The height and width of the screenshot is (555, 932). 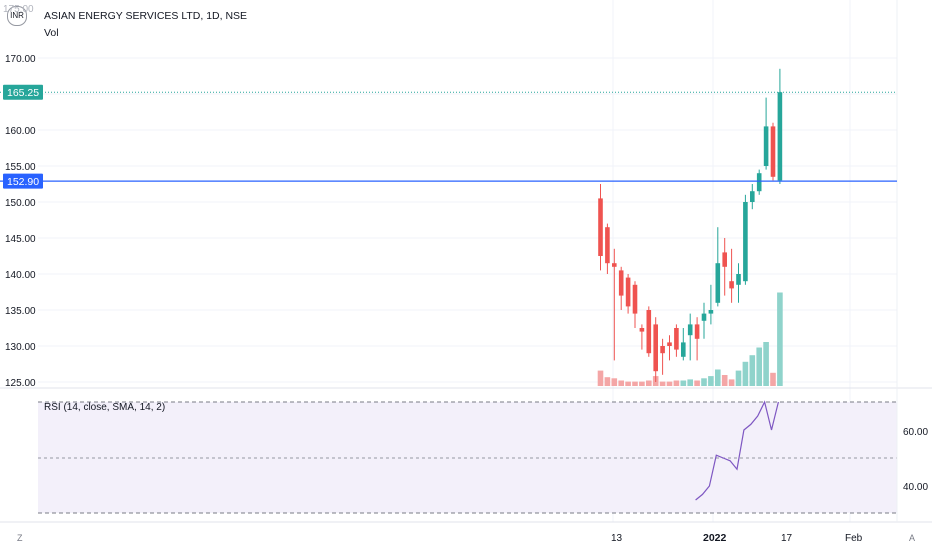 What do you see at coordinates (915, 487) in the screenshot?
I see `rsi-label-40: 40.00` at bounding box center [915, 487].